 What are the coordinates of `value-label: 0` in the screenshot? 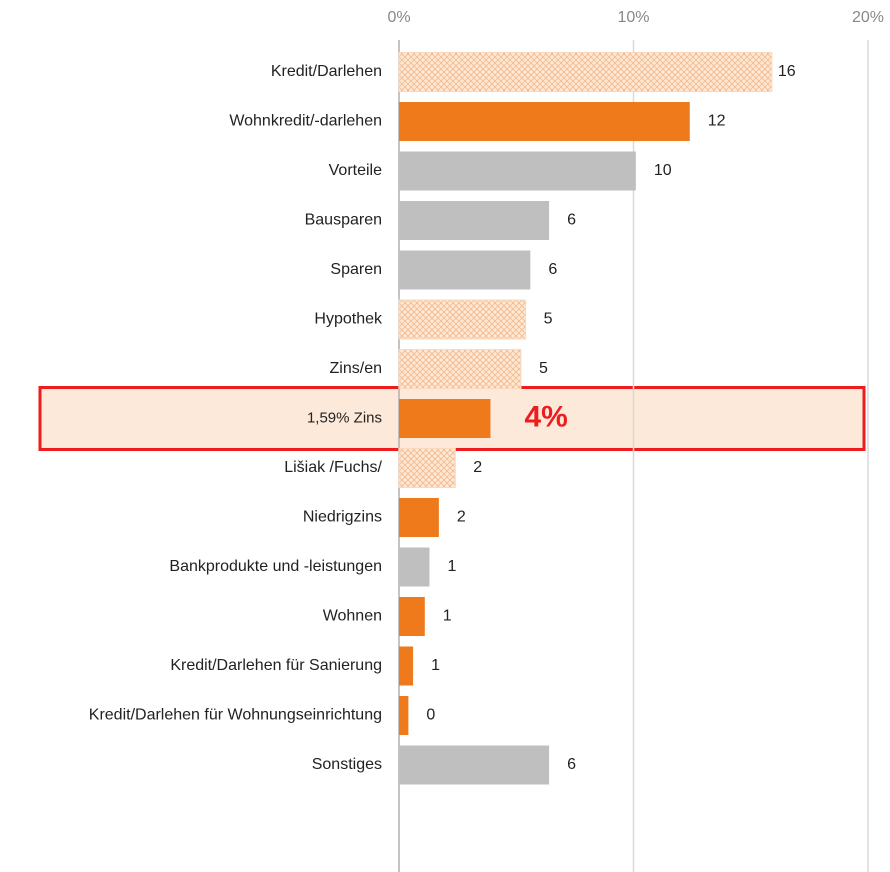 It's located at (430, 715).